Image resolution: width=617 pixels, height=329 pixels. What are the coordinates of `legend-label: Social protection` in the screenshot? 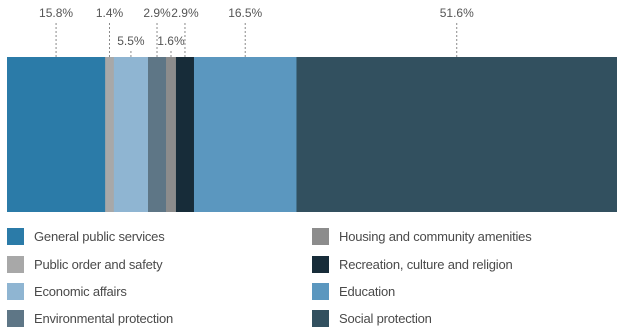 It's located at (385, 318).